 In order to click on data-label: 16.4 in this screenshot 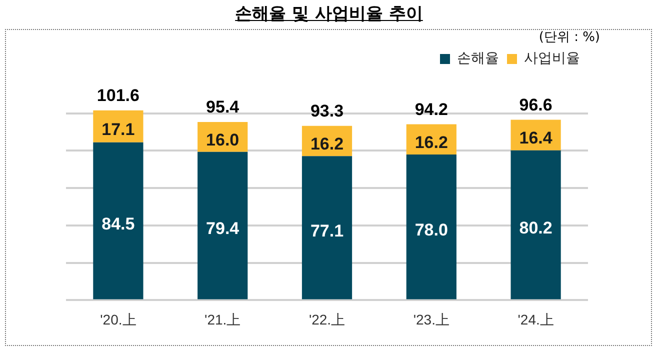, I will do `click(536, 138)`.